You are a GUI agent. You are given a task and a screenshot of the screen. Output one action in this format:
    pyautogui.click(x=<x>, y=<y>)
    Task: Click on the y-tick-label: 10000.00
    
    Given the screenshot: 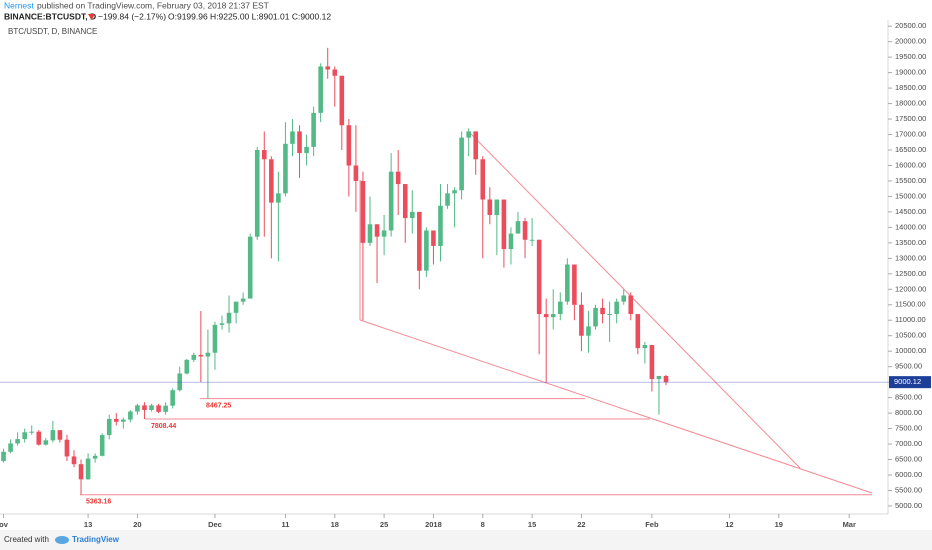 What is the action you would take?
    pyautogui.click(x=910, y=350)
    